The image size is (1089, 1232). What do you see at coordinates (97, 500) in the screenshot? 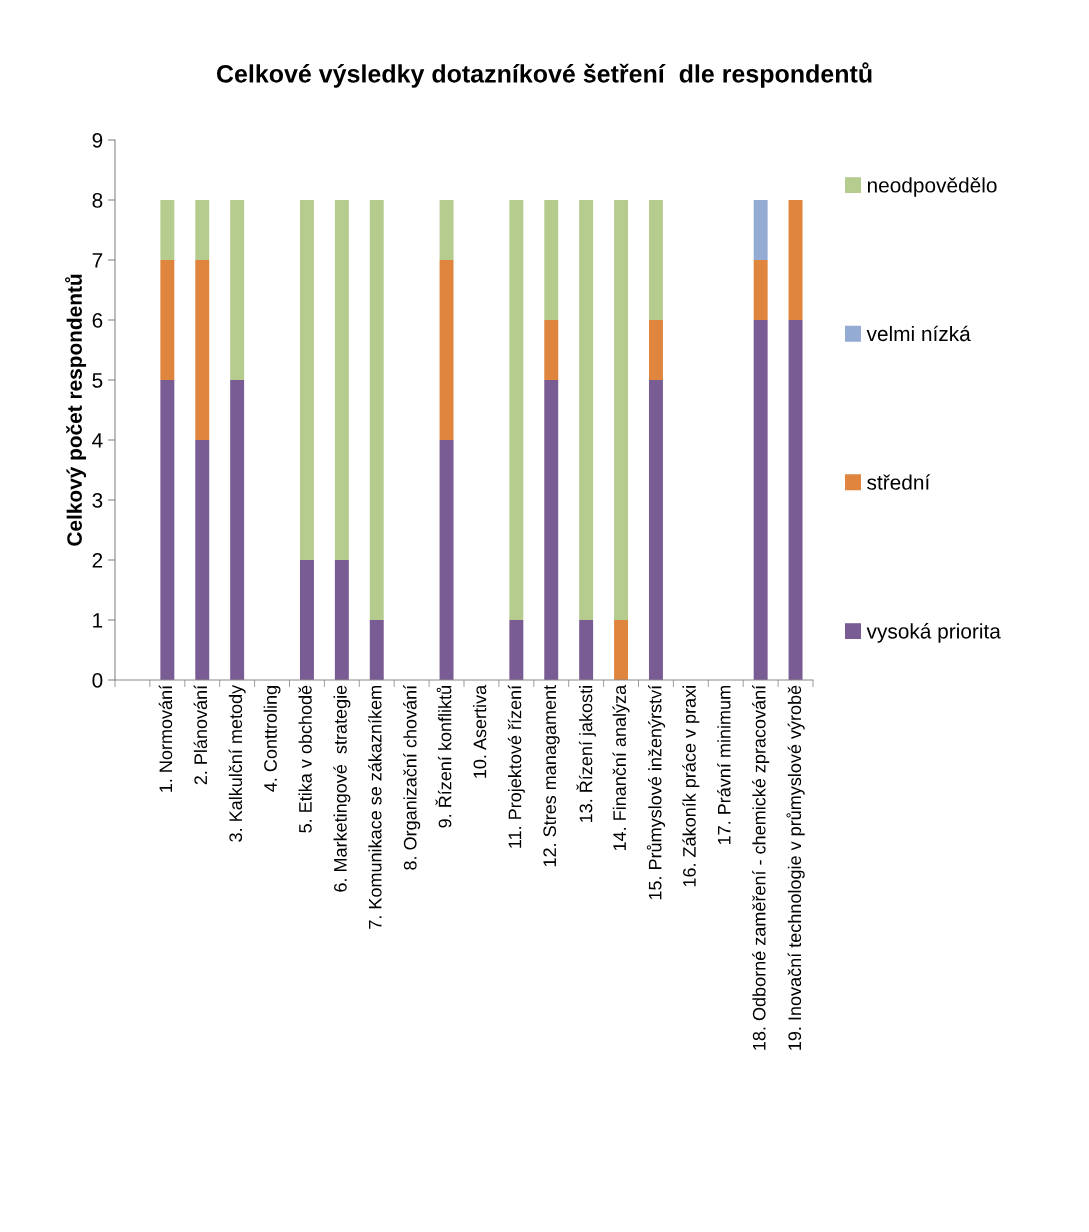
I see `y-tick-label: 3` at bounding box center [97, 500].